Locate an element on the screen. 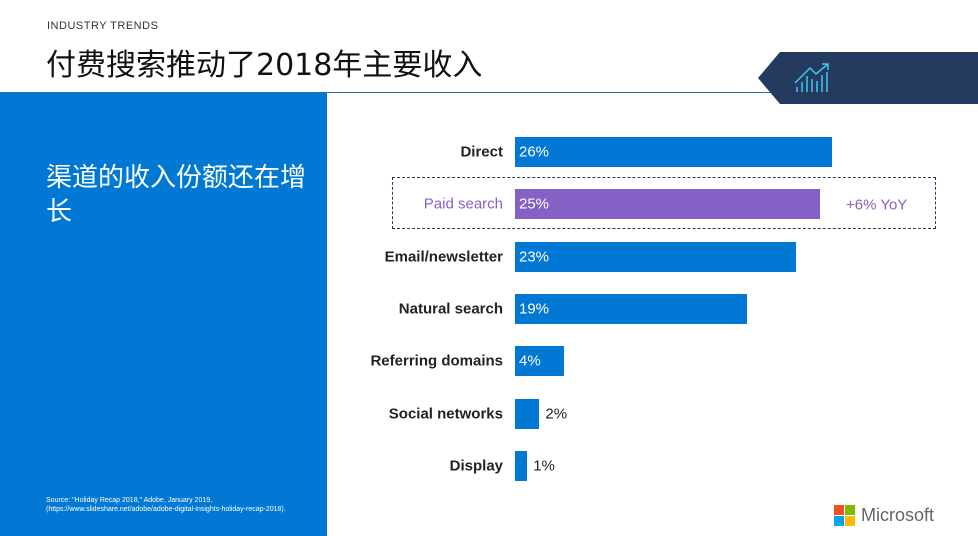 The height and width of the screenshot is (536, 978). value-label: 26% is located at coordinates (534, 152).